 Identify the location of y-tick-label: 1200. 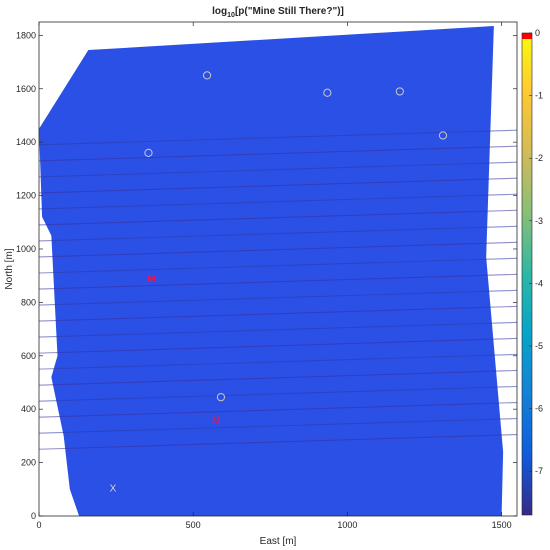
(26, 196).